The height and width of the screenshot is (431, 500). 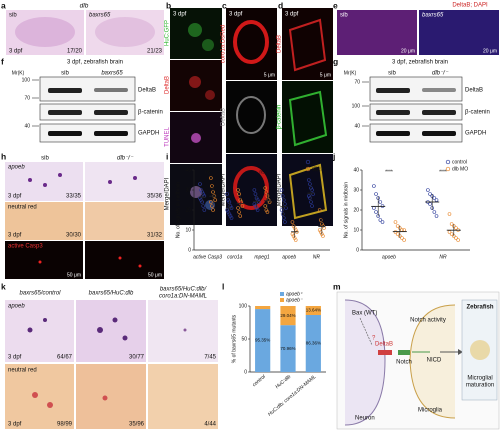 I want to click on panel-title: 3 dpf, zebrafish brain, so click(x=420, y=63).